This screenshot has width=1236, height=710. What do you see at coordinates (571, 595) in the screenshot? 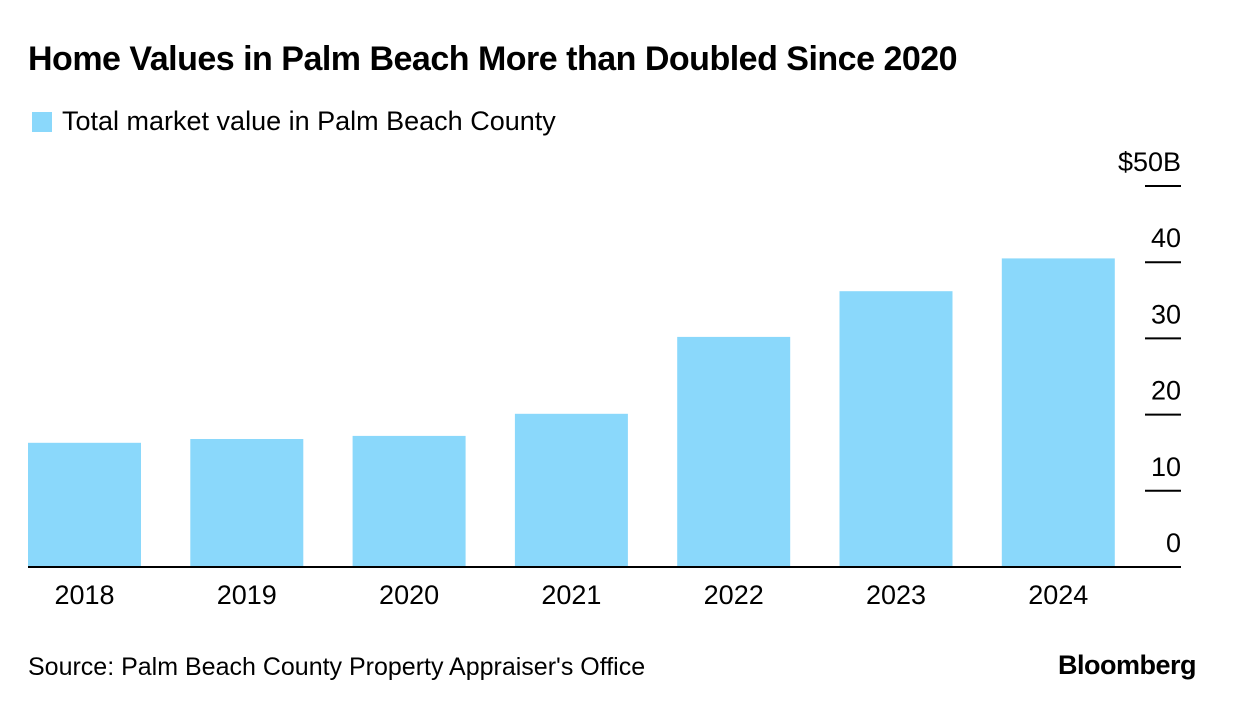
I see `x-tick-label: 2021` at bounding box center [571, 595].